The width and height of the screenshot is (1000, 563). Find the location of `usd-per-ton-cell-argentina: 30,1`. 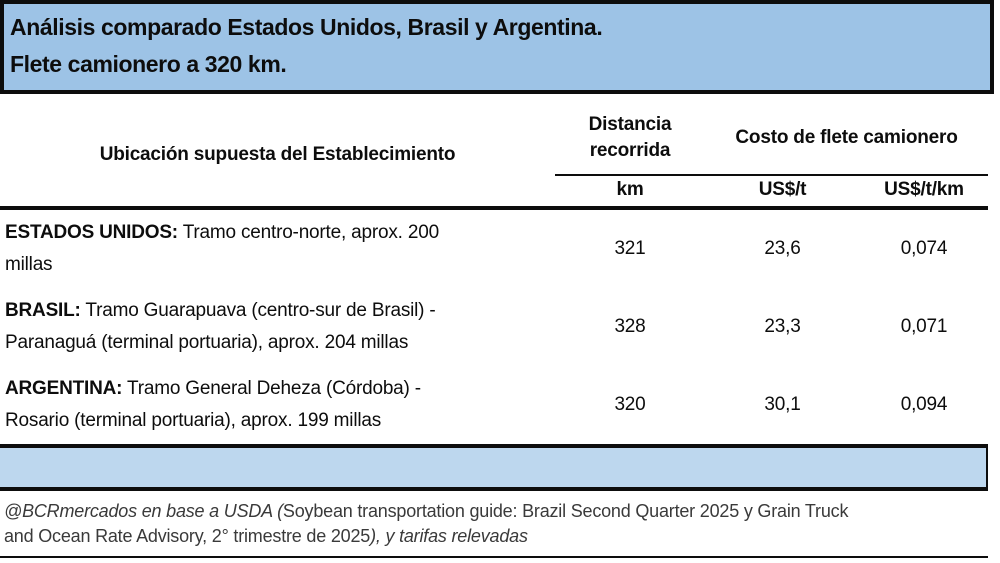

usd-per-ton-cell-argentina: 30,1 is located at coordinates (782, 404).